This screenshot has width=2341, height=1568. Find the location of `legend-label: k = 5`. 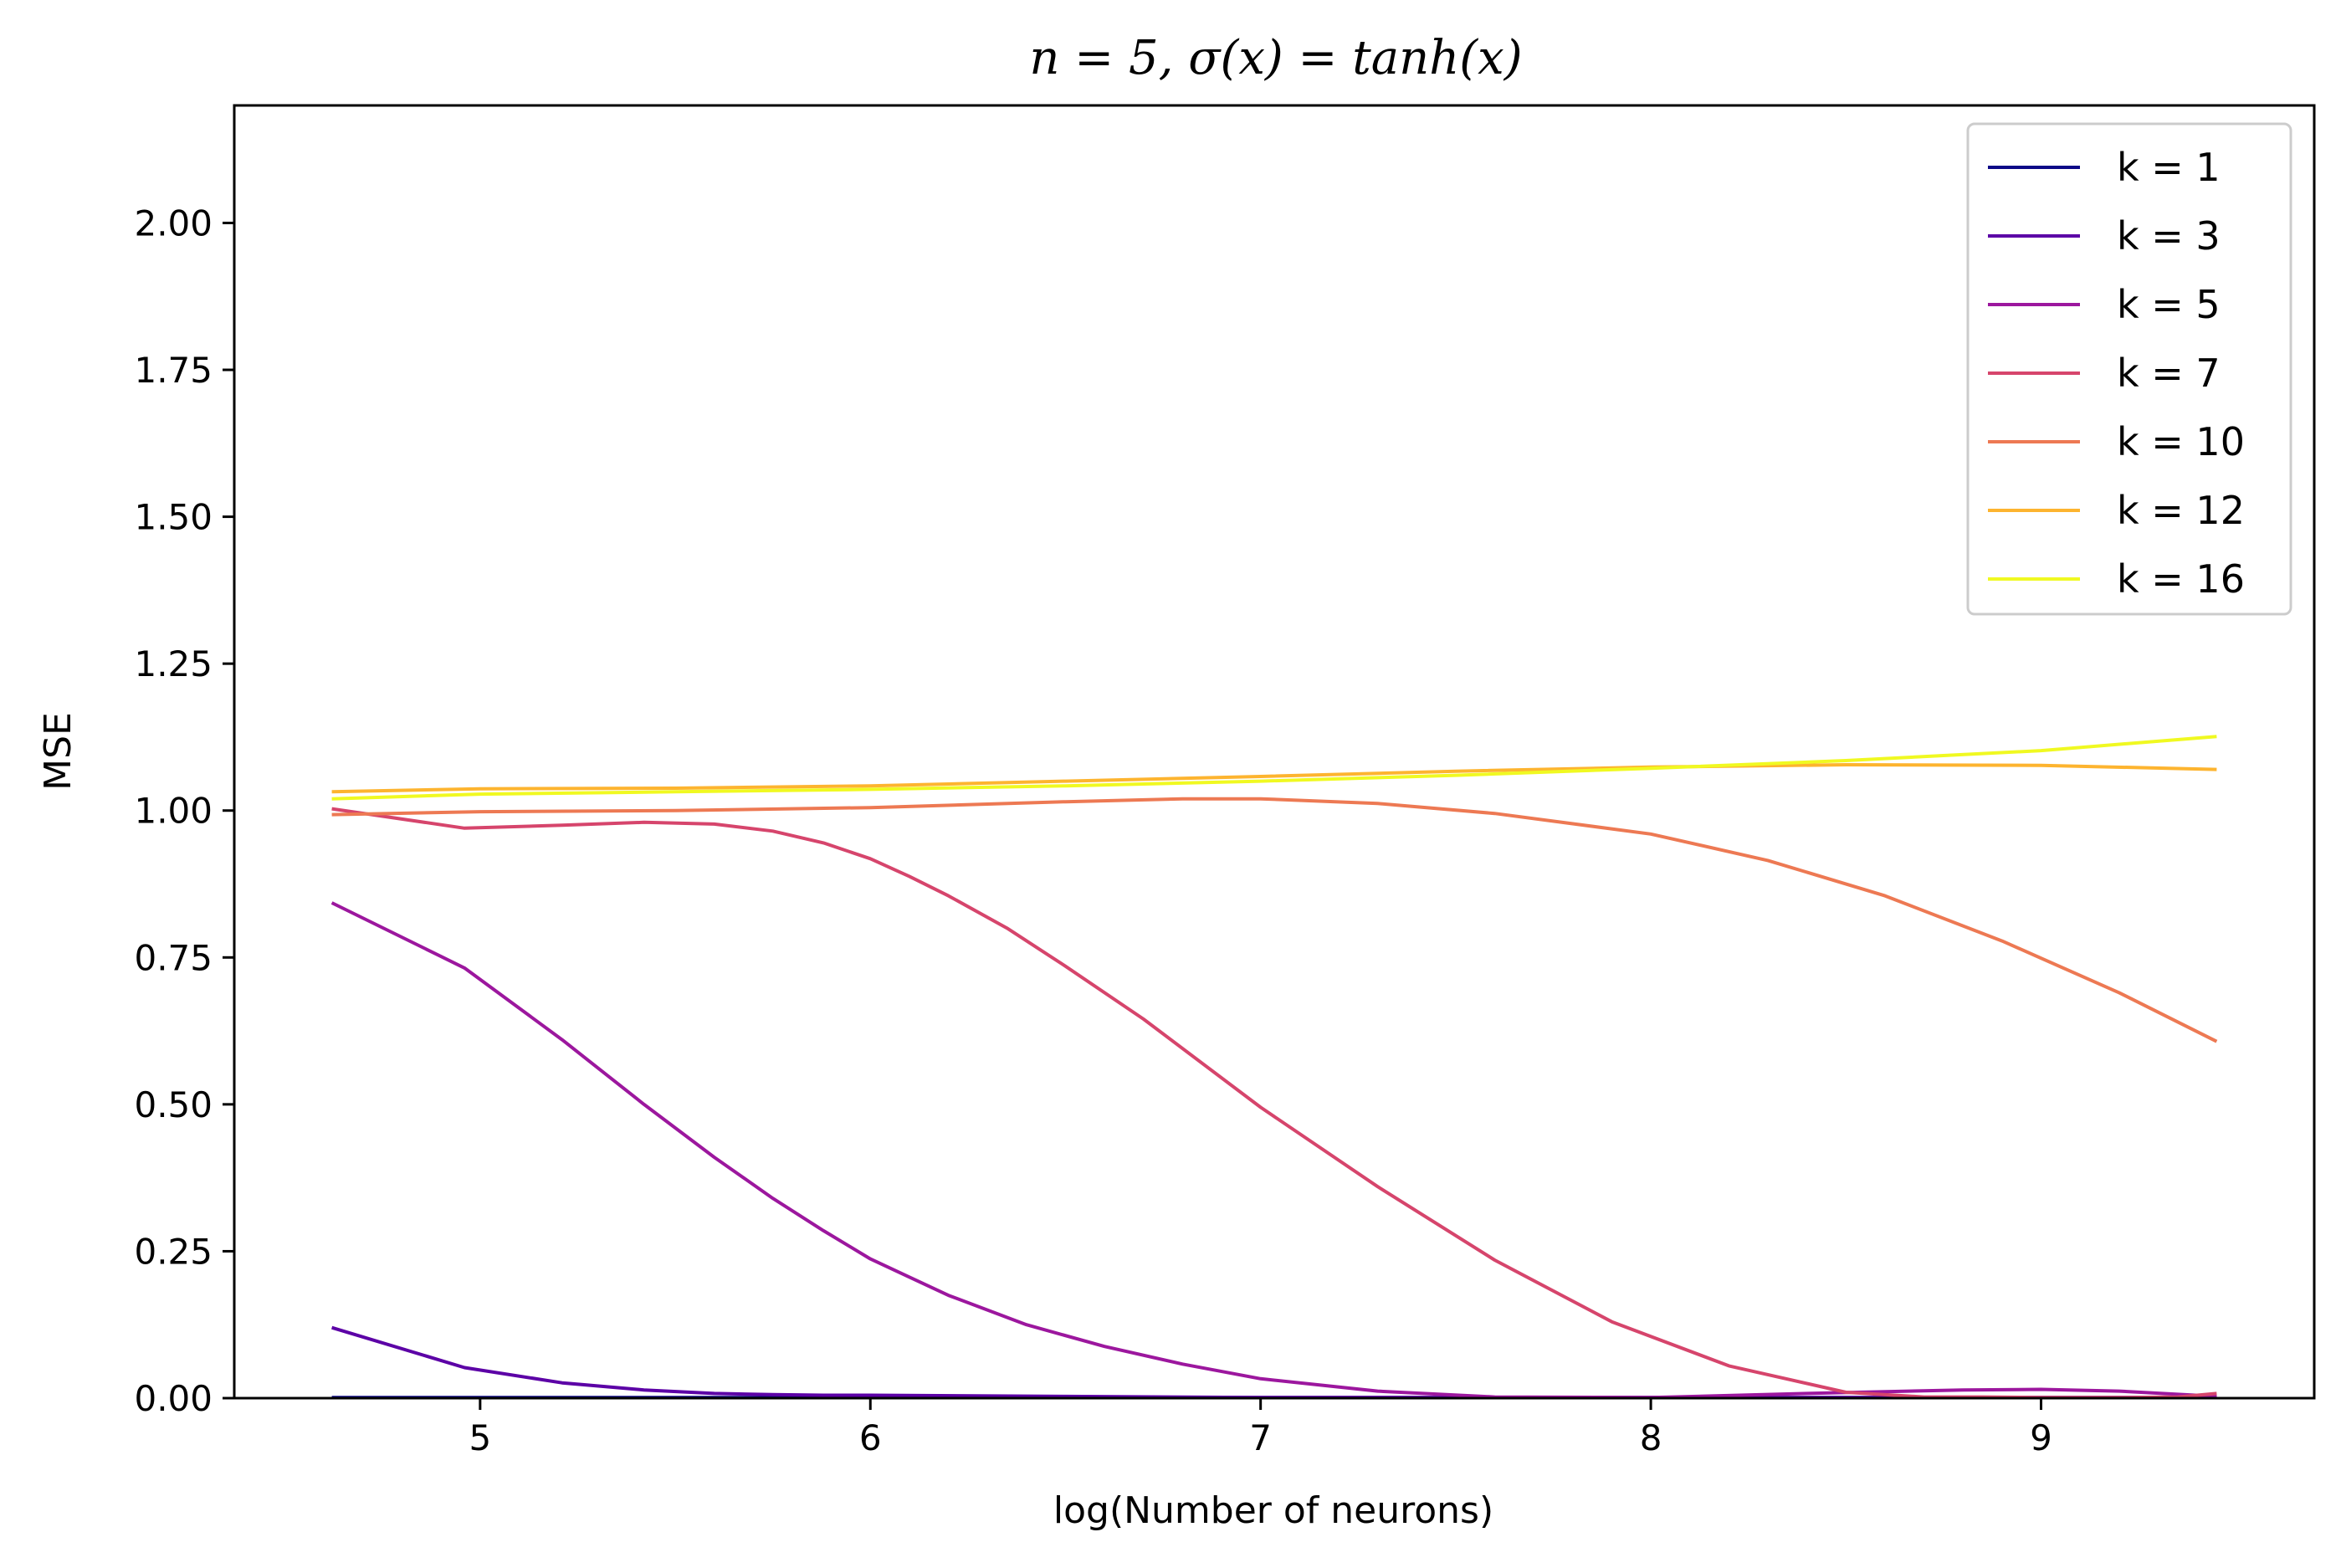

legend-label: k = 5 is located at coordinates (2169, 304).